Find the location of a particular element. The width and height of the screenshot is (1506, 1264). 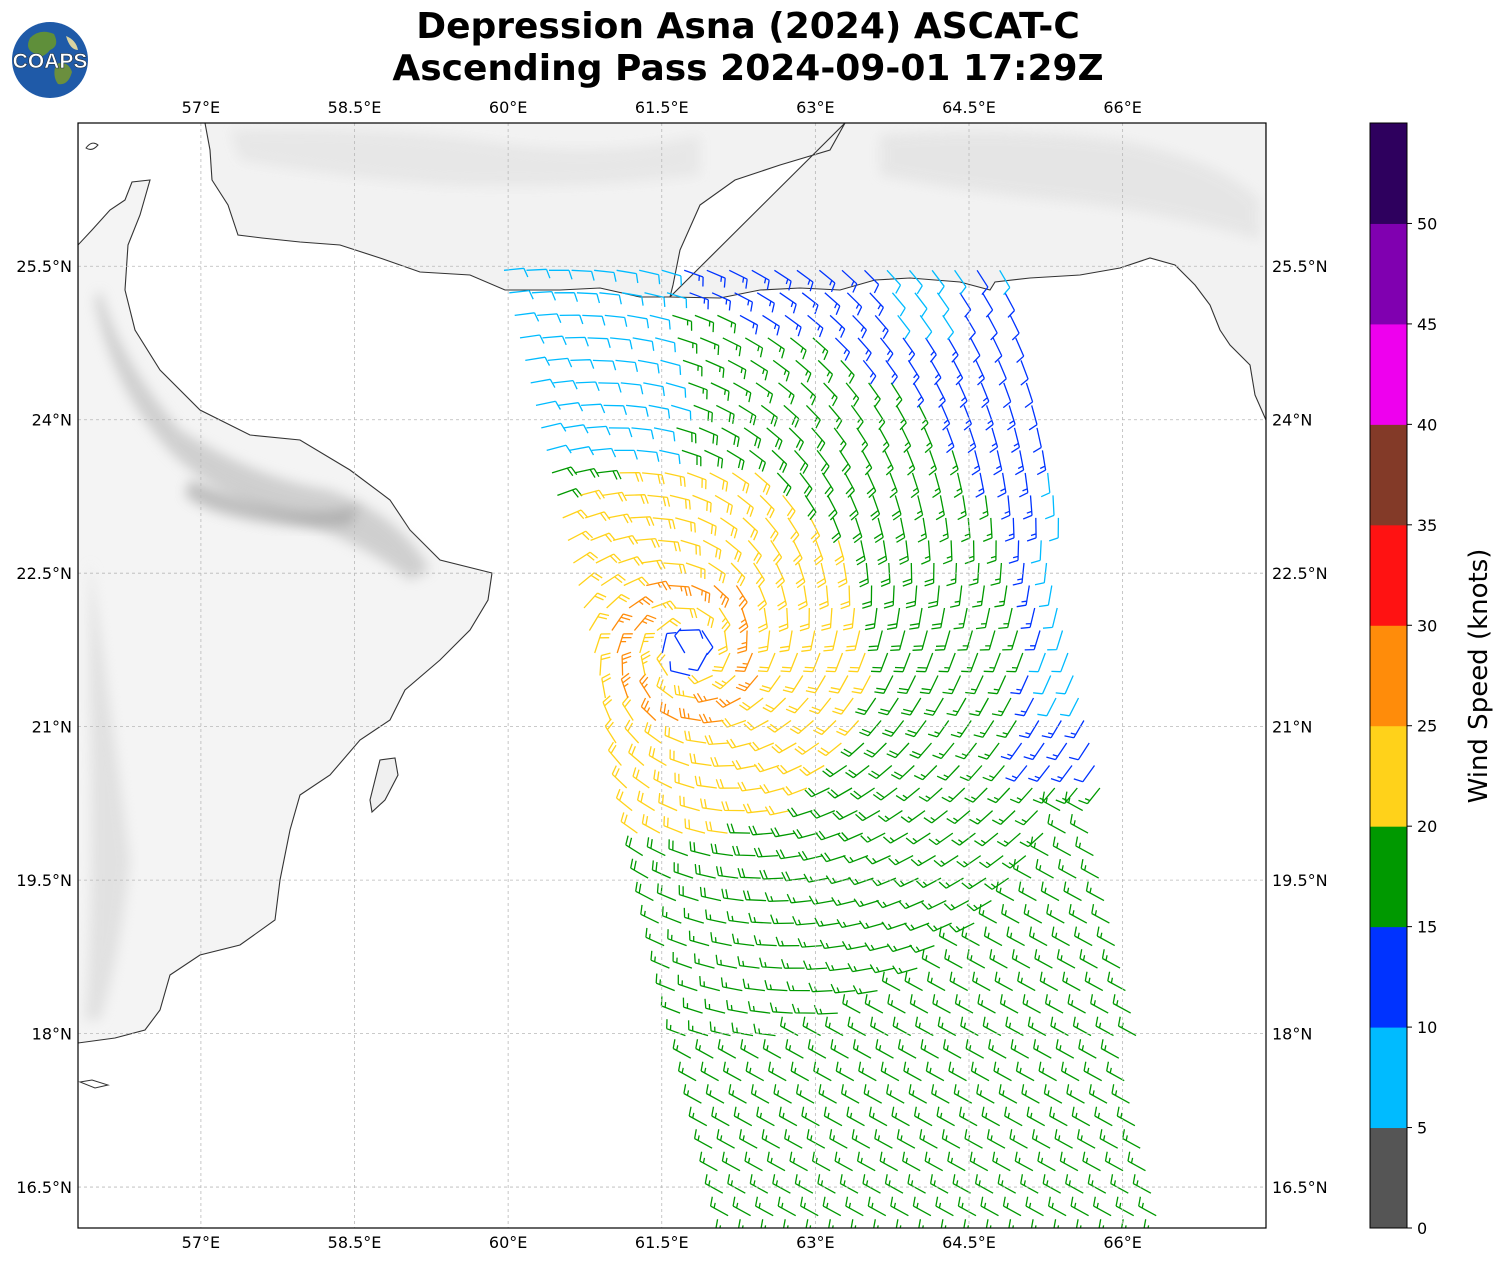

lon-label-bottom: 61.5°E is located at coordinates (662, 1242).